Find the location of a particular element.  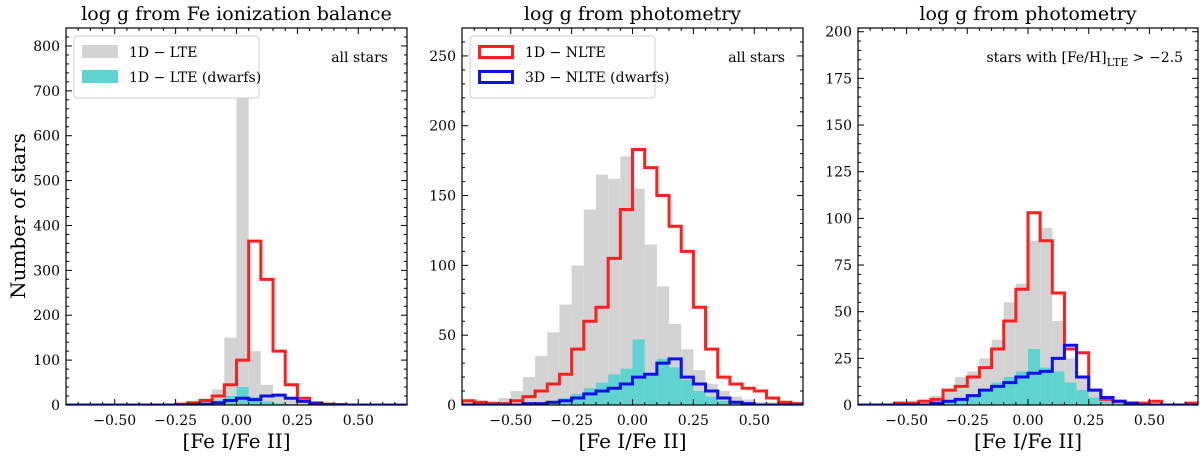

step-nlte is located at coordinates (1028, 308).